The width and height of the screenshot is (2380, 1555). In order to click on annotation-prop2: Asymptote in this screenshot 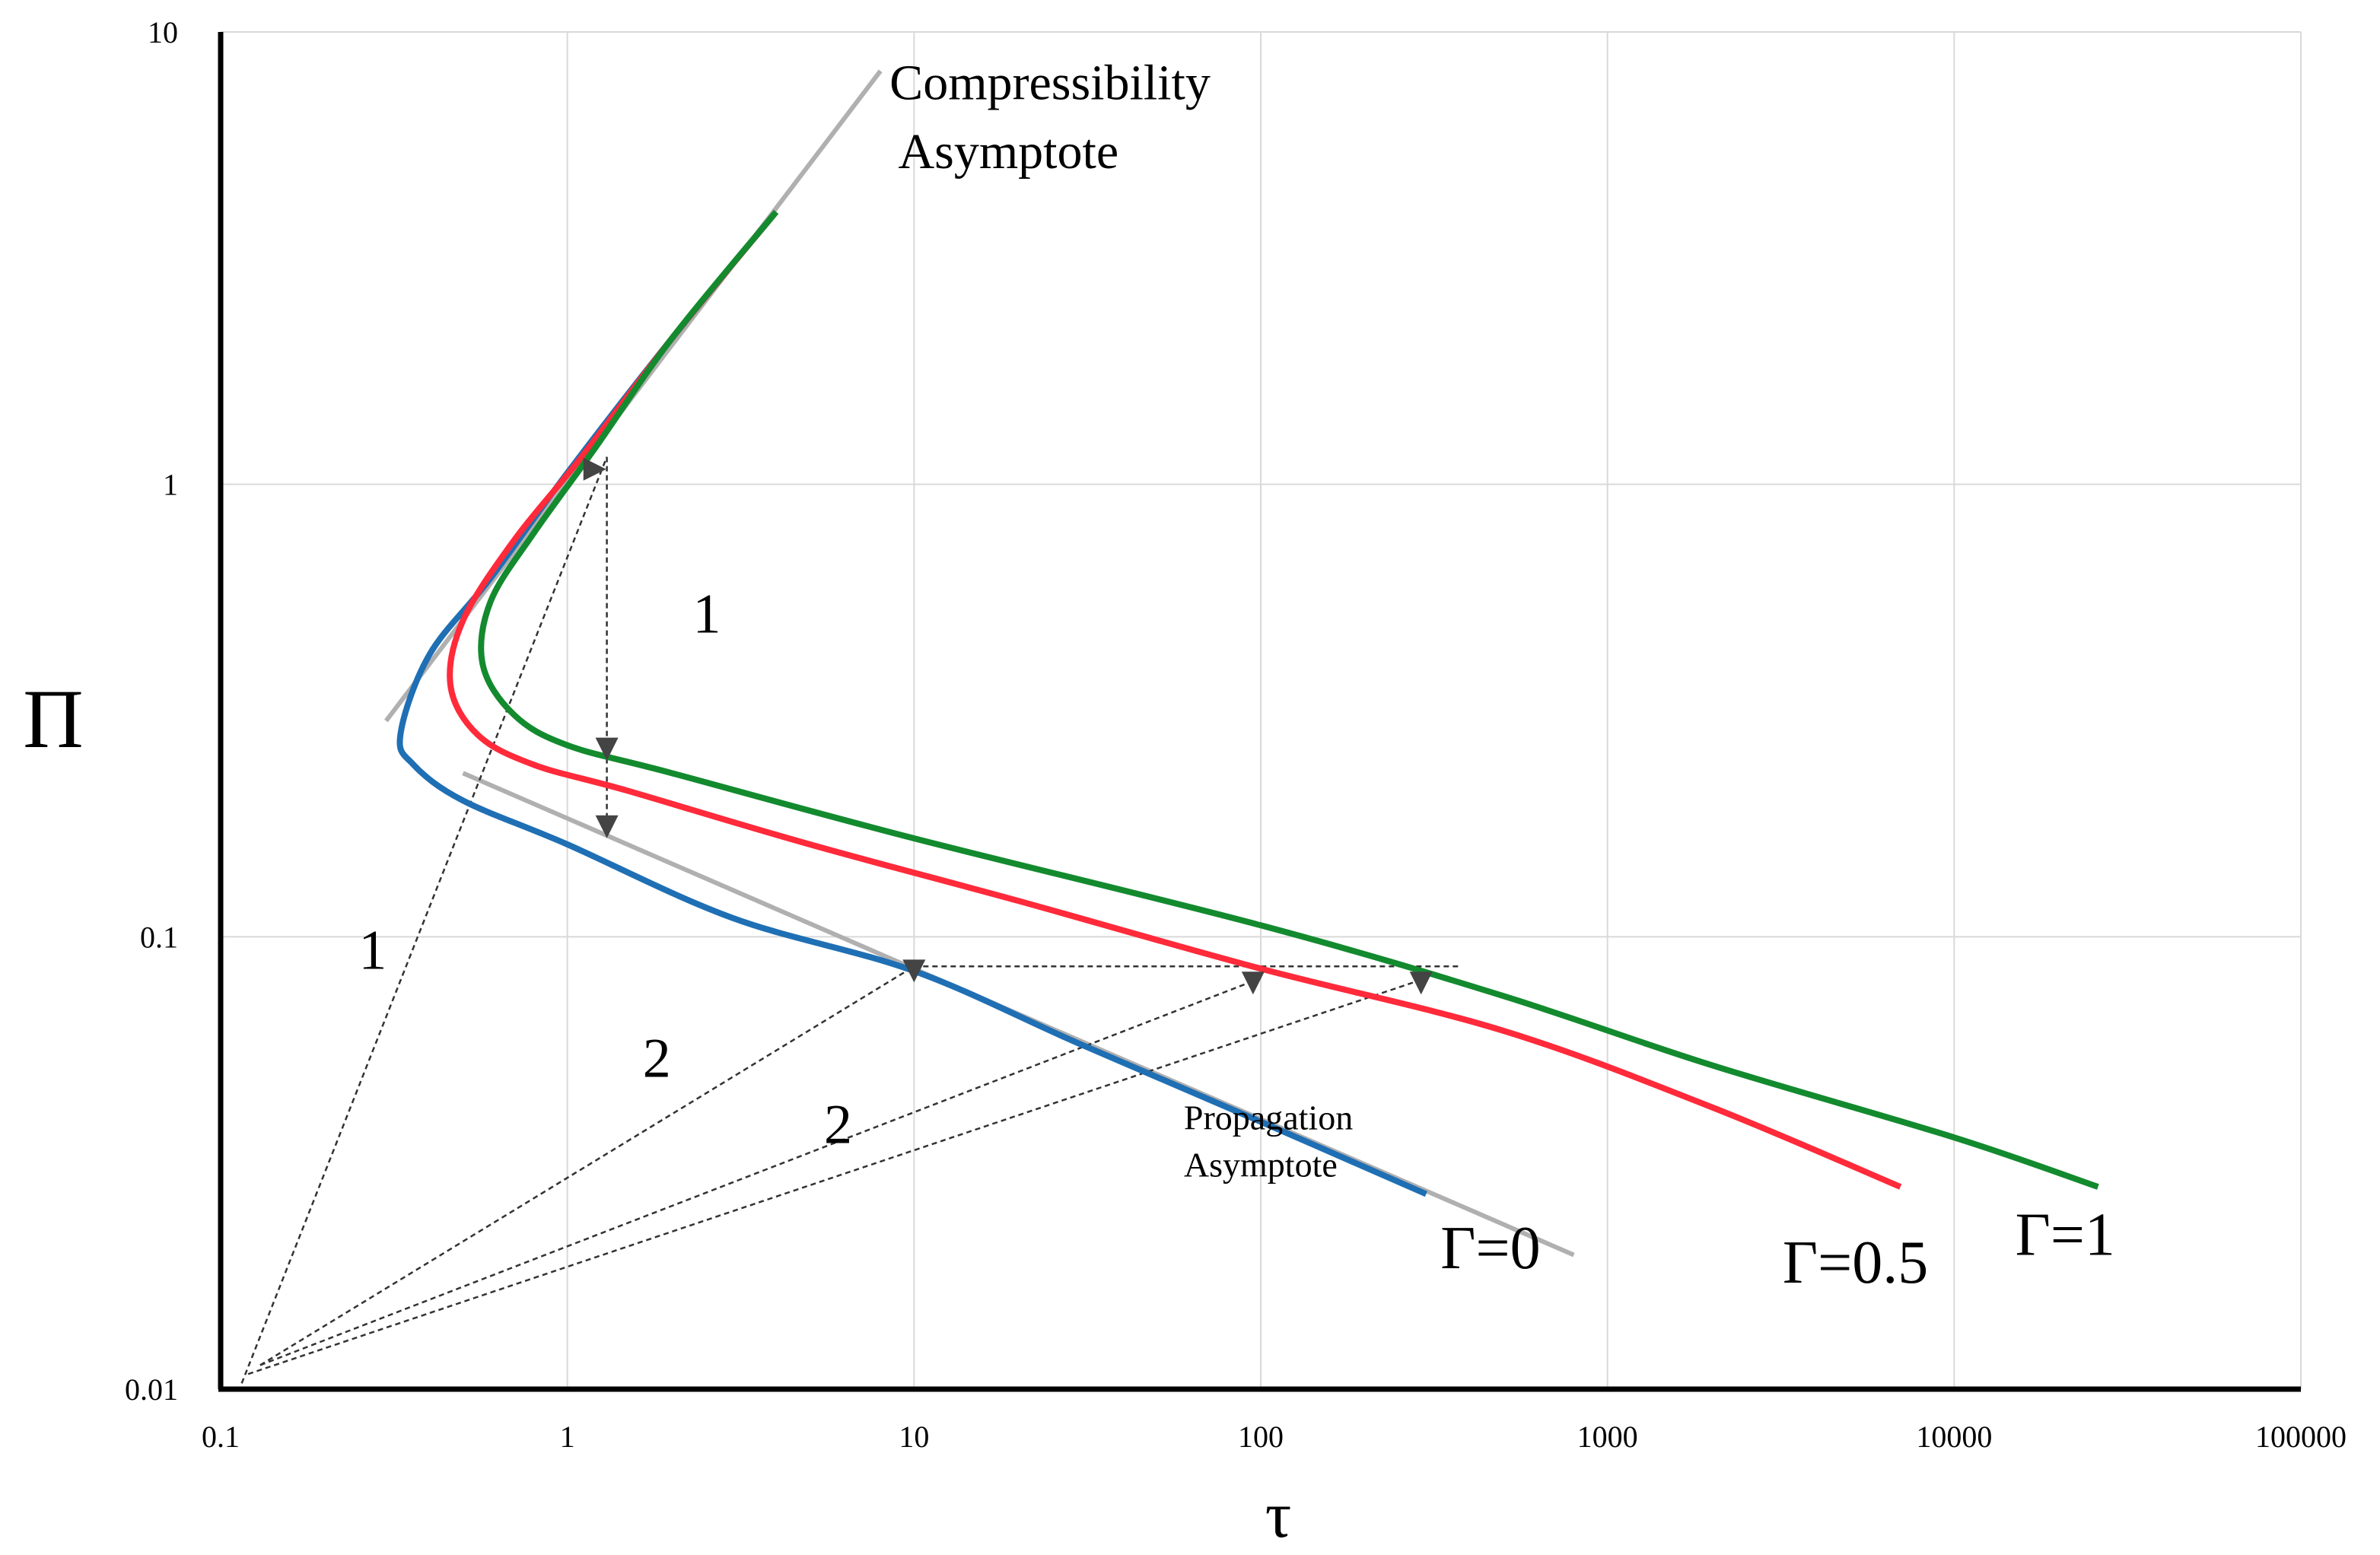, I will do `click(1261, 1166)`.